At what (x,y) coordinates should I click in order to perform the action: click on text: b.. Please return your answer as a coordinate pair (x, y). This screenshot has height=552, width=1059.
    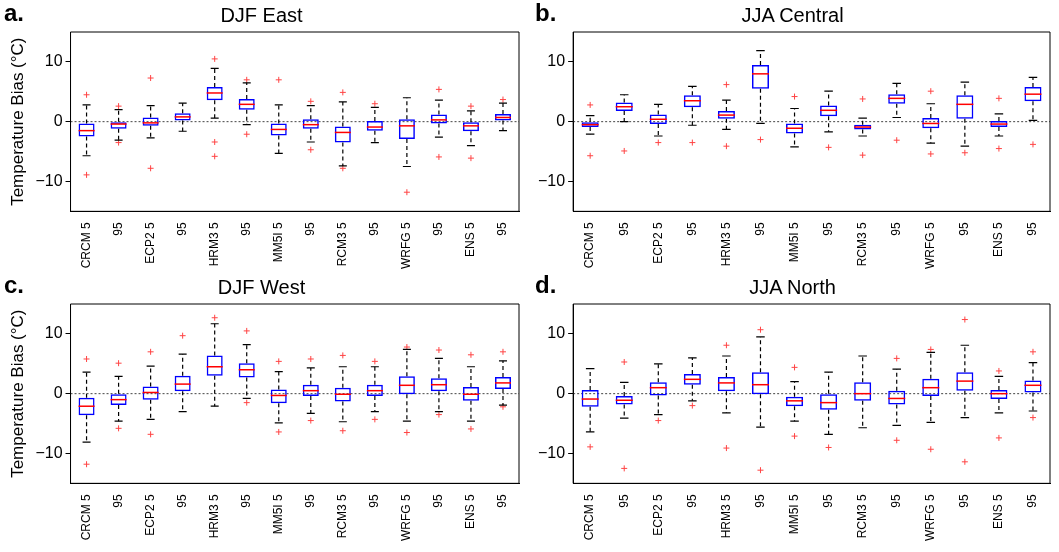
    Looking at the image, I should click on (546, 13).